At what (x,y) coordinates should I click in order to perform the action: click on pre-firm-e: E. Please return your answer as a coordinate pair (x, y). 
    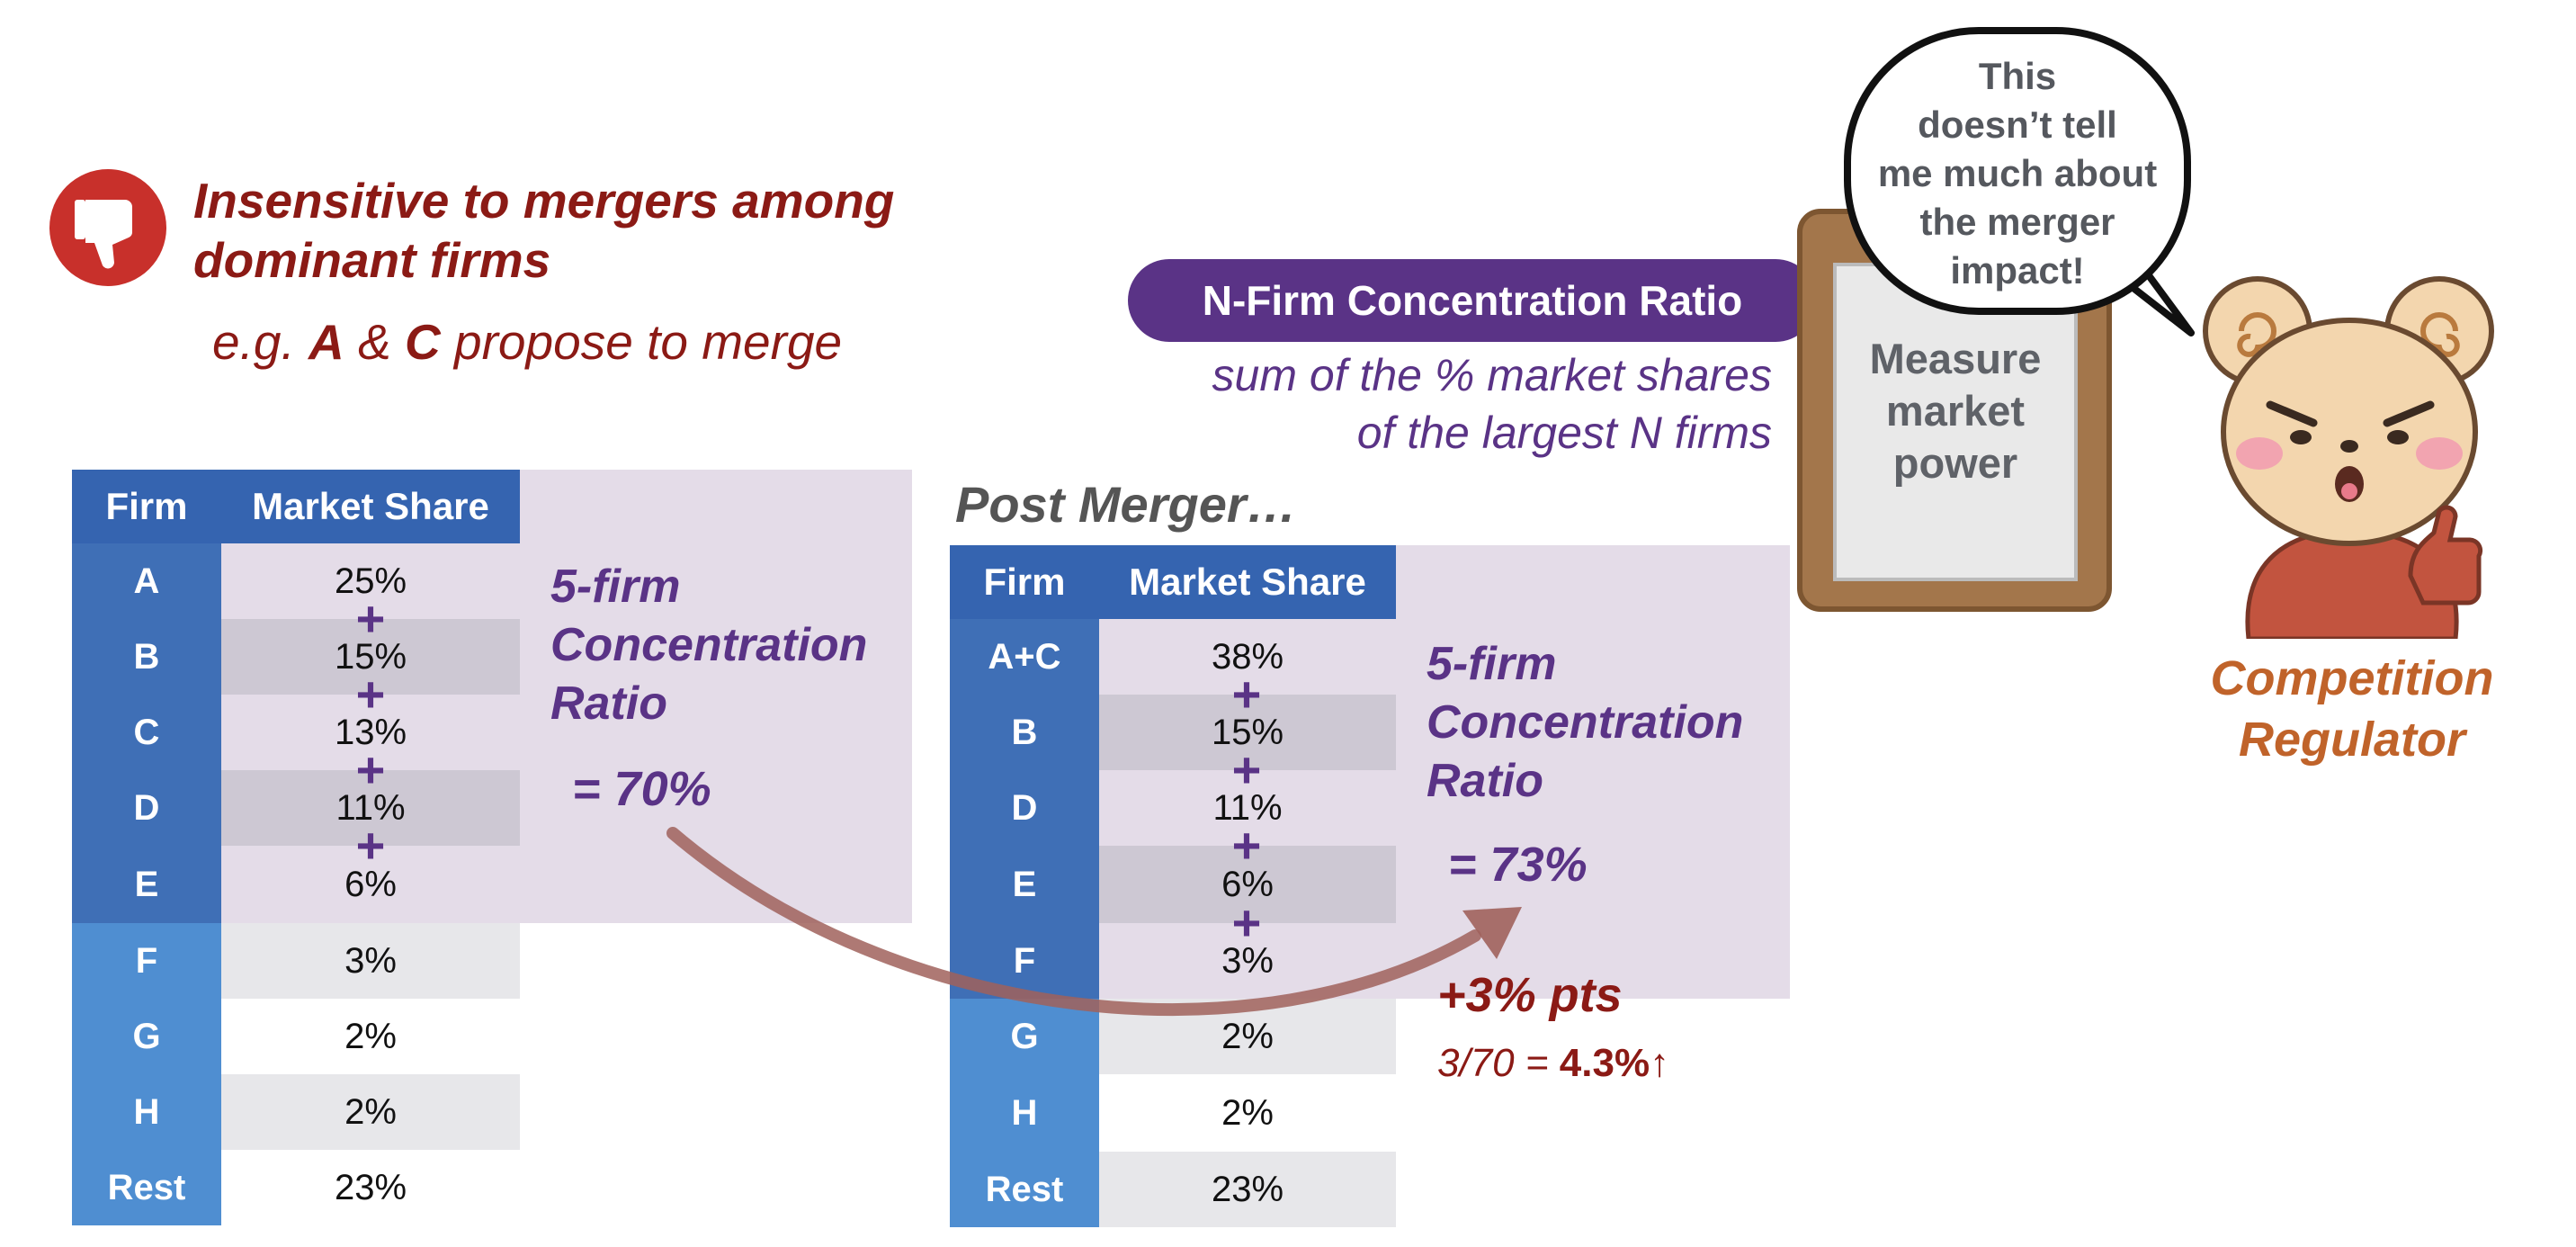
    Looking at the image, I should click on (146, 884).